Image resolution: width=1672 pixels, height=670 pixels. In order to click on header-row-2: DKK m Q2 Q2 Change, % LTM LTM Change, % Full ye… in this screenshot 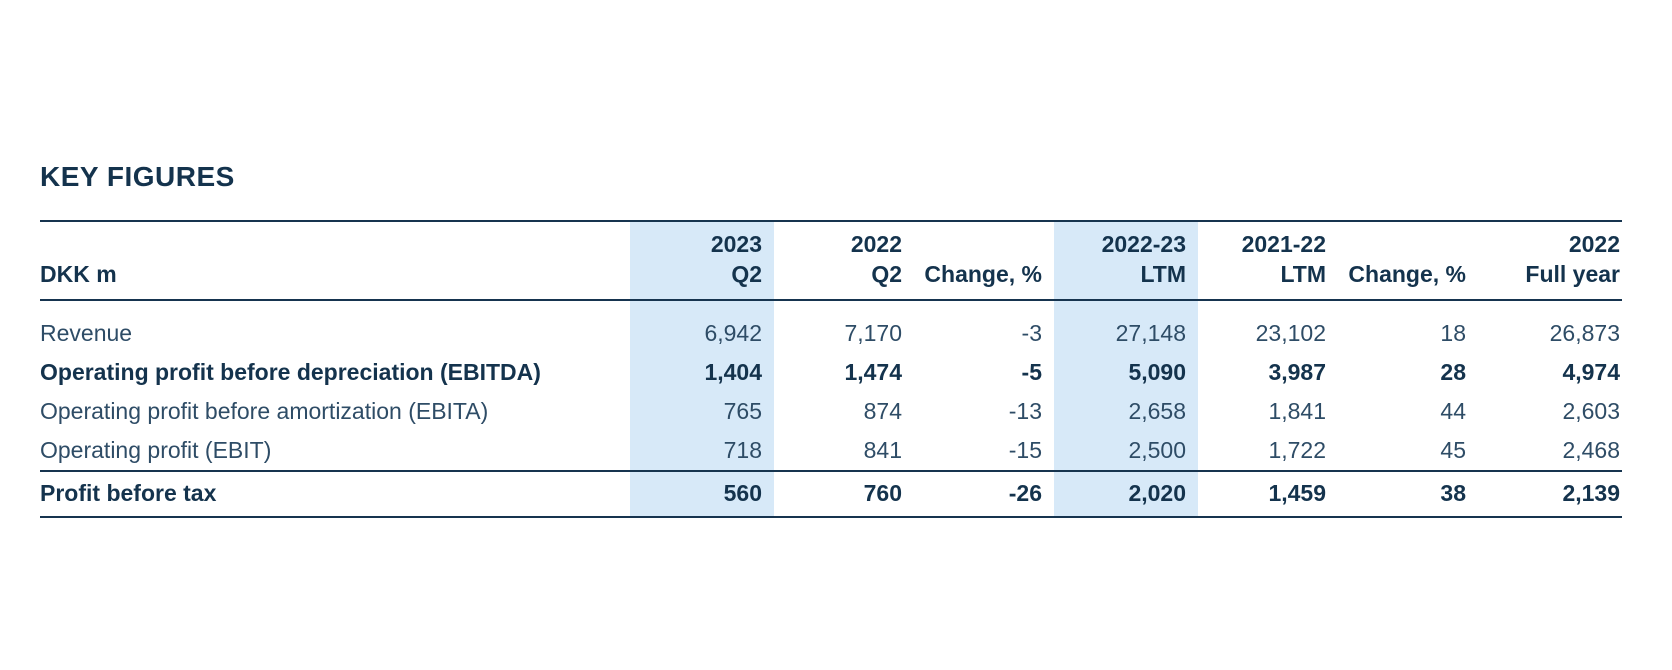, I will do `click(831, 279)`.